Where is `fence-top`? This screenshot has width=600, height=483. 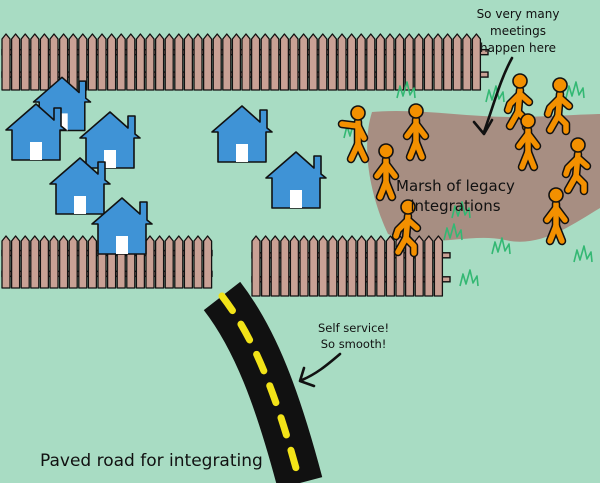
fence-top is located at coordinates (245, 62).